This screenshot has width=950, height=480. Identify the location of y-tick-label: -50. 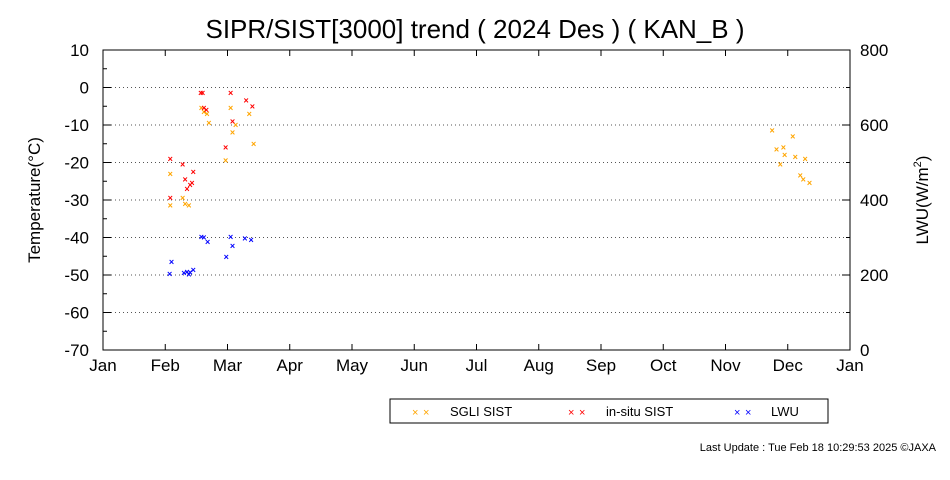
(76, 275).